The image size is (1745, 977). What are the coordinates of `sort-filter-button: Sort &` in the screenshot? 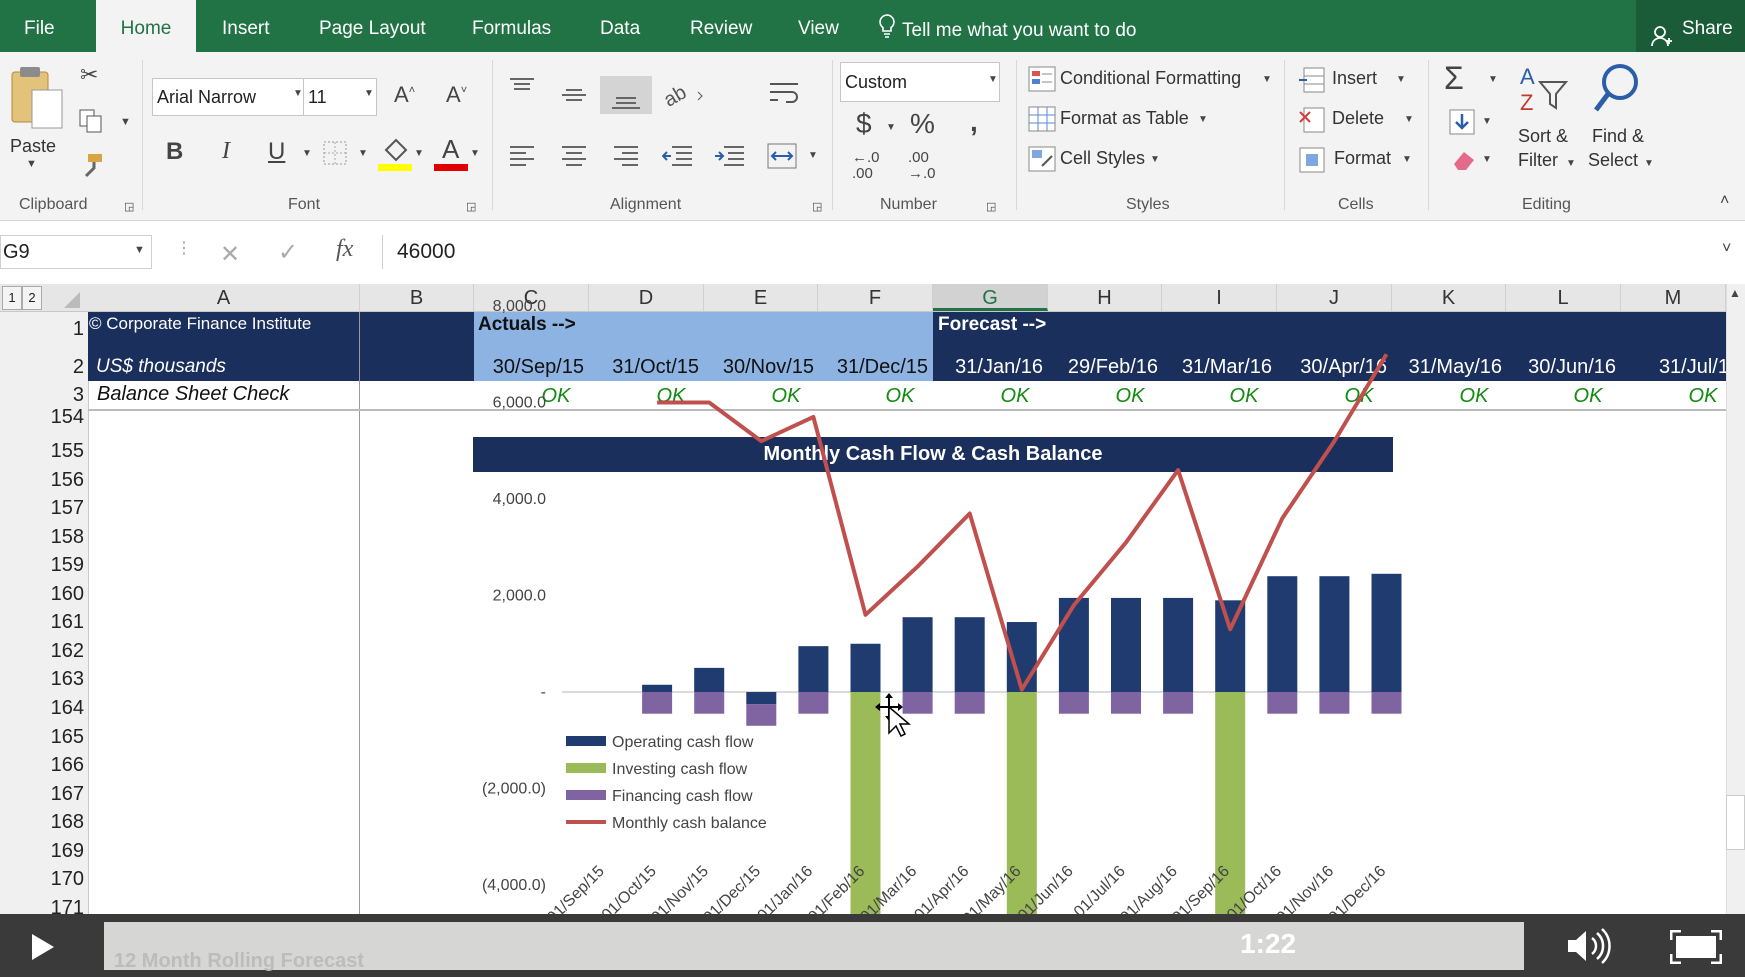 It's located at (1543, 136).